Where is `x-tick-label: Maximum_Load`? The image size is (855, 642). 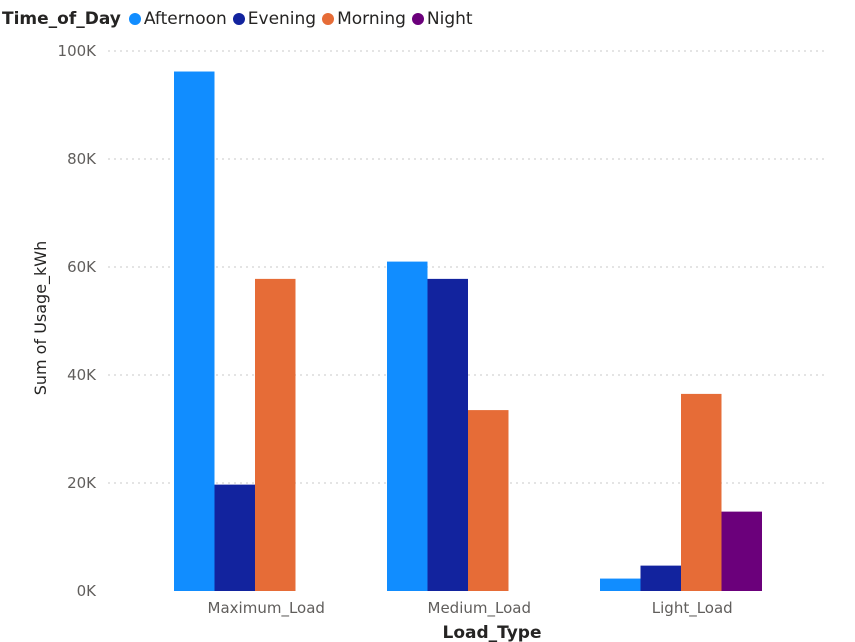 x-tick-label: Maximum_Load is located at coordinates (266, 608).